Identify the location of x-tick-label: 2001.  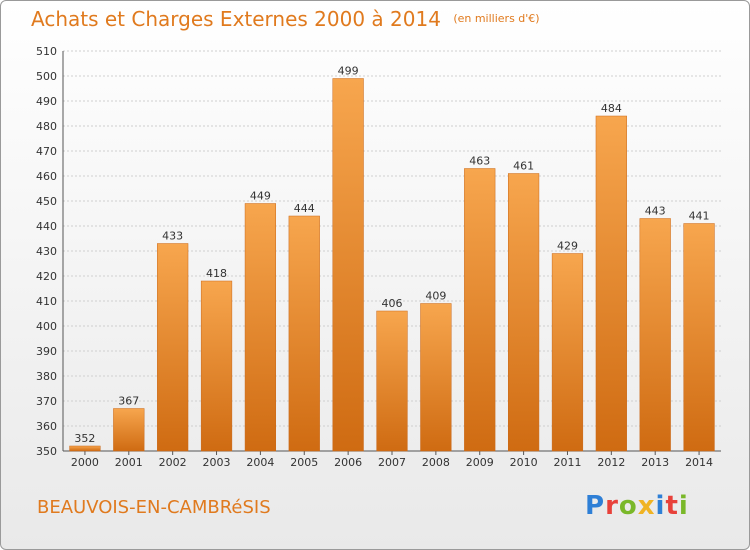
(129, 462).